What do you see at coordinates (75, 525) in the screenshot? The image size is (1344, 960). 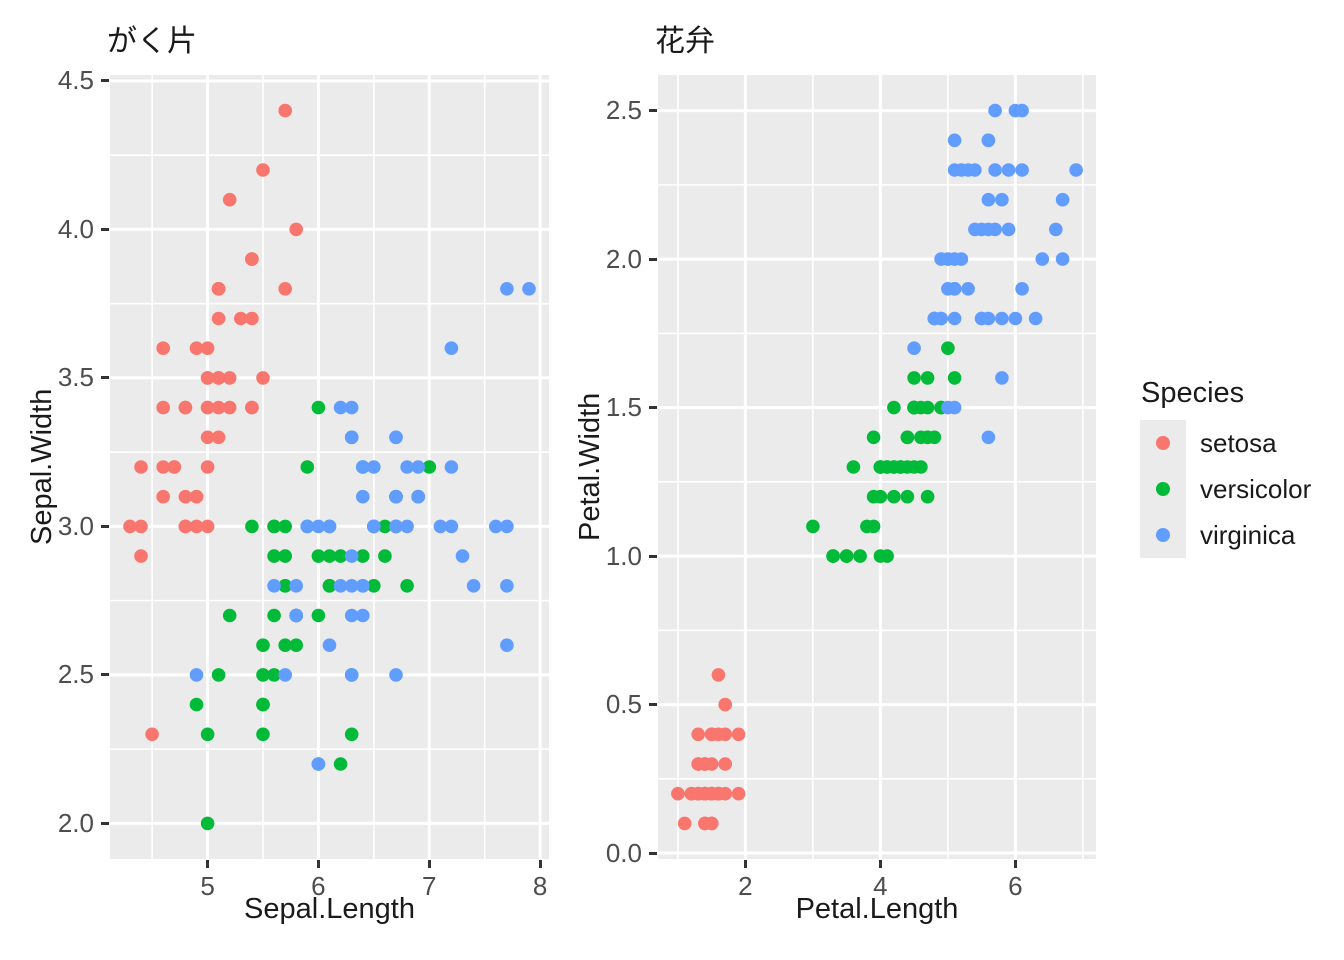 I see `y-tick-label: 3.0` at bounding box center [75, 525].